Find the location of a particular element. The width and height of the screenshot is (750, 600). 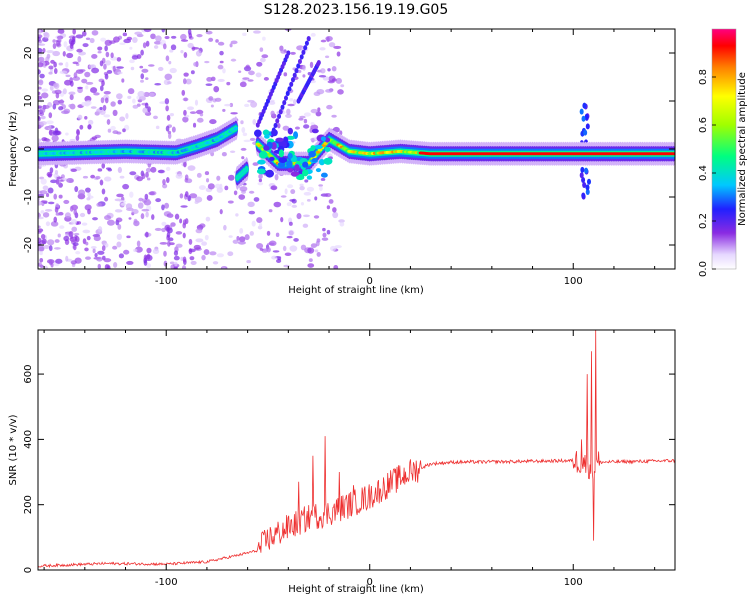

snr-xtick-label: -100 is located at coordinates (166, 582).